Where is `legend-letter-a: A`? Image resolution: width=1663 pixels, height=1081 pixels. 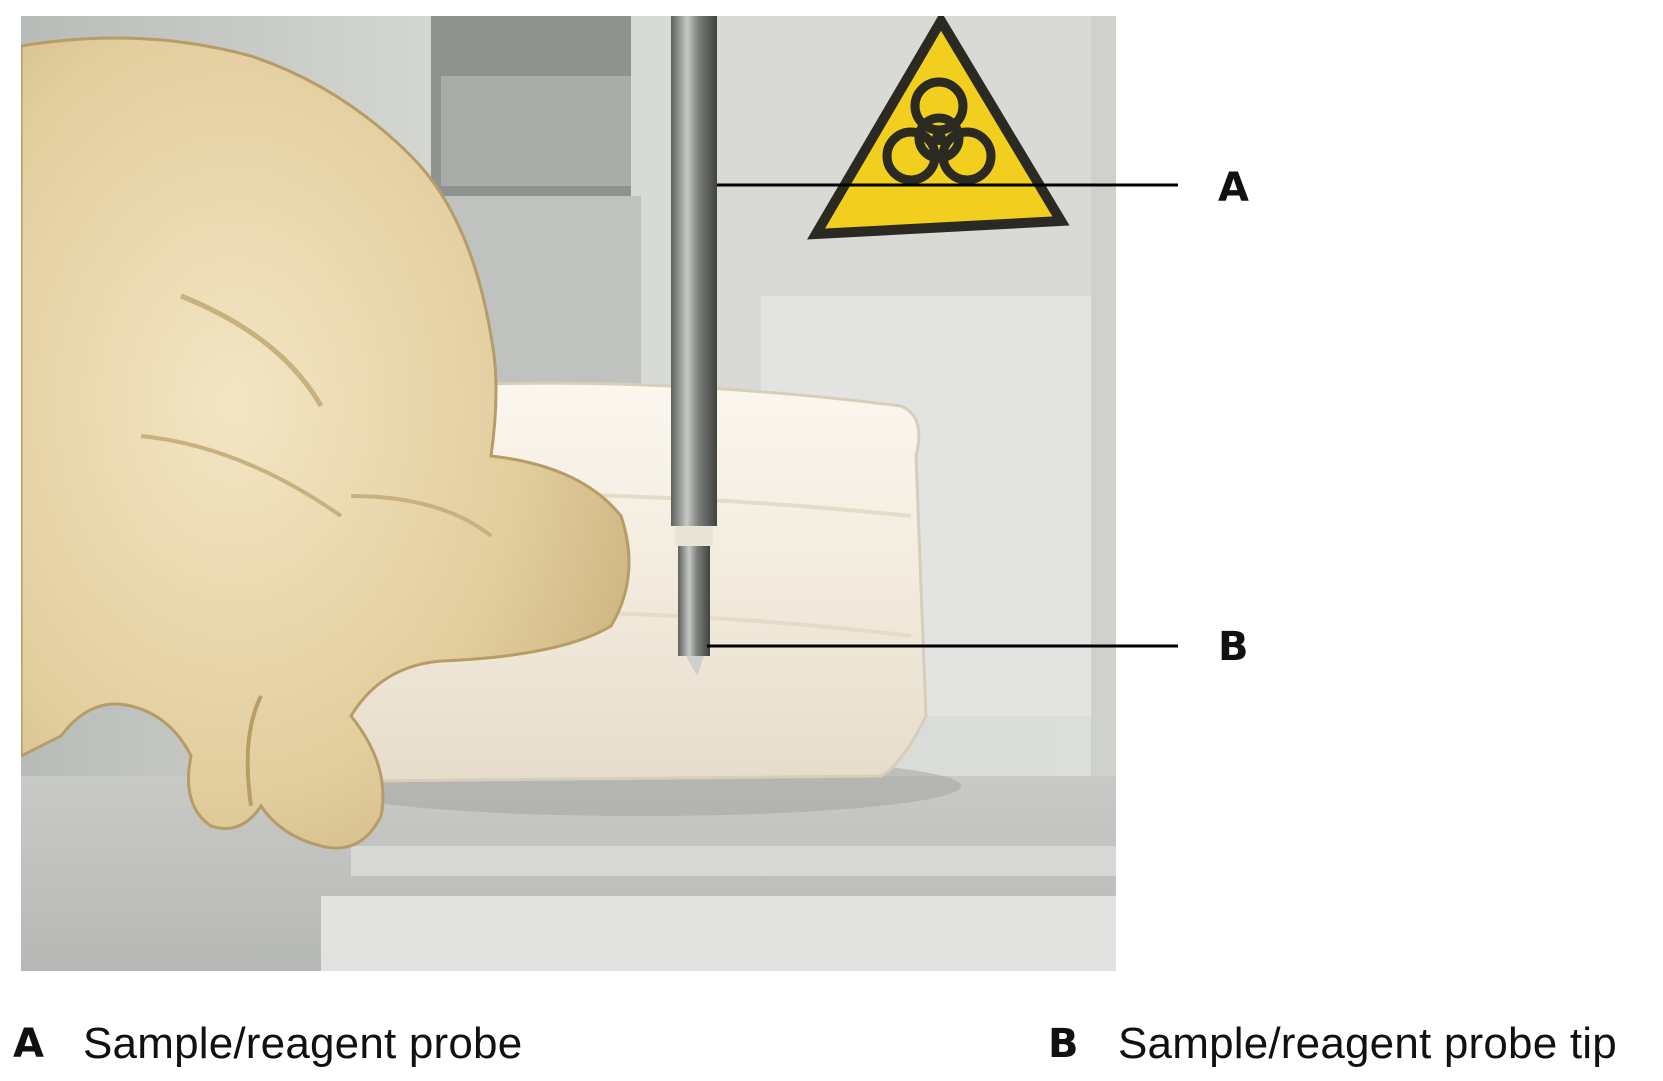 legend-letter-a: A is located at coordinates (28, 1044).